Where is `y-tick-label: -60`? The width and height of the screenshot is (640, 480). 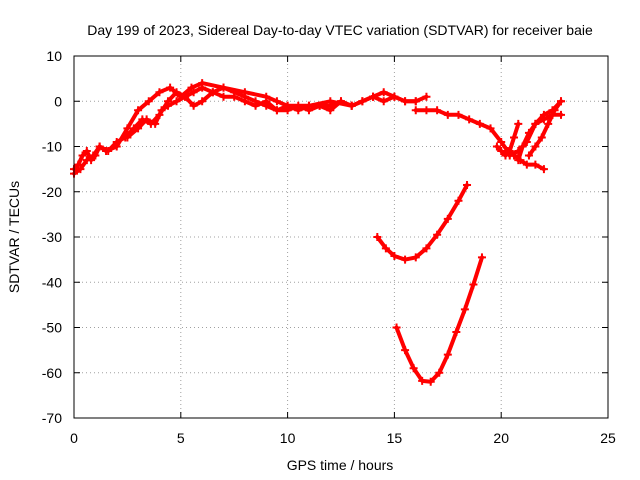 y-tick-label: -60 is located at coordinates (52, 373).